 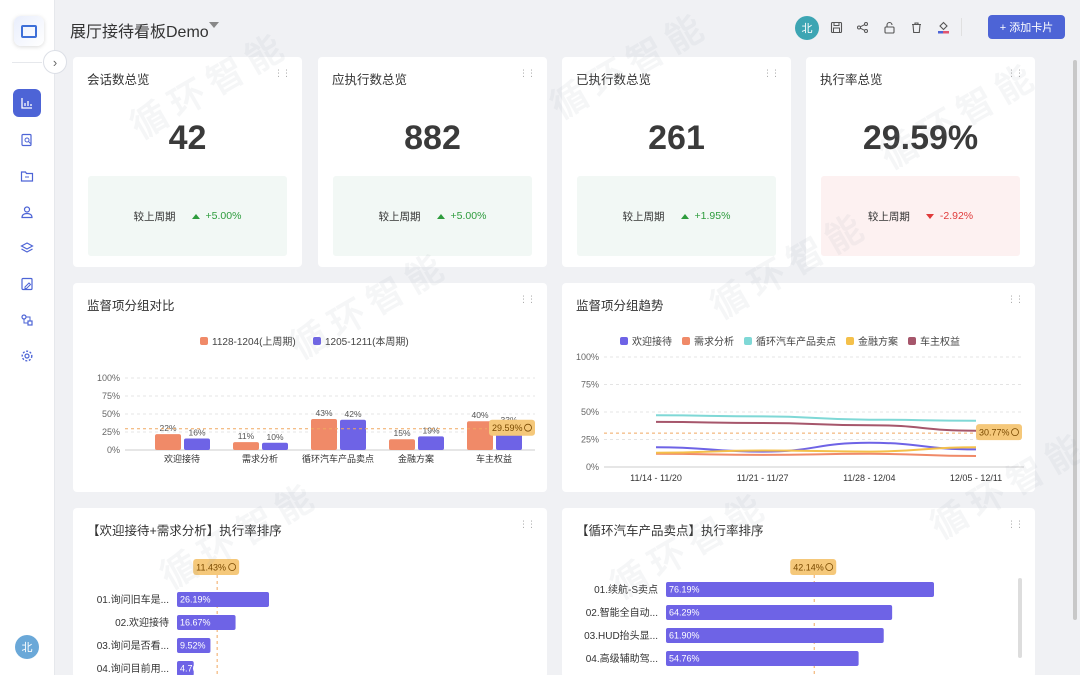 I want to click on kpi-card: 应执行数总览 ⋮⋮ 882 较上周期 +5.00%, so click(x=432, y=162).